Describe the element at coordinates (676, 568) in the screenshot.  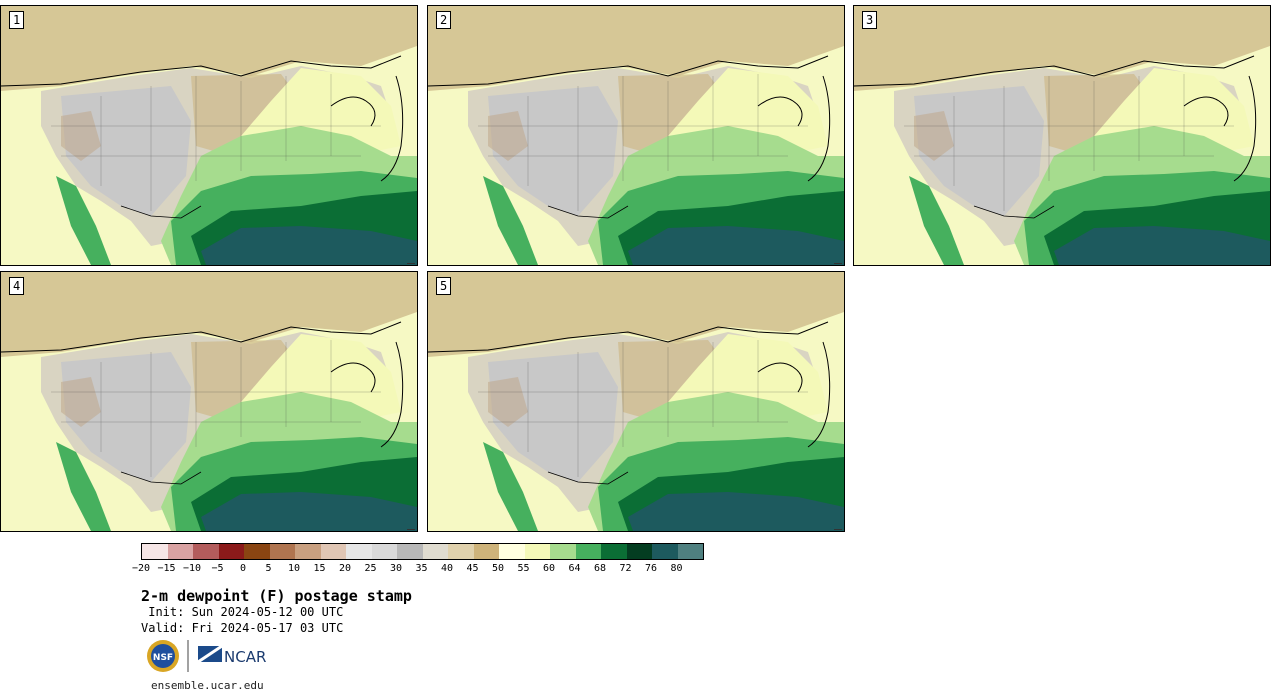
I see `colorbar-tick-label: 80` at that location.